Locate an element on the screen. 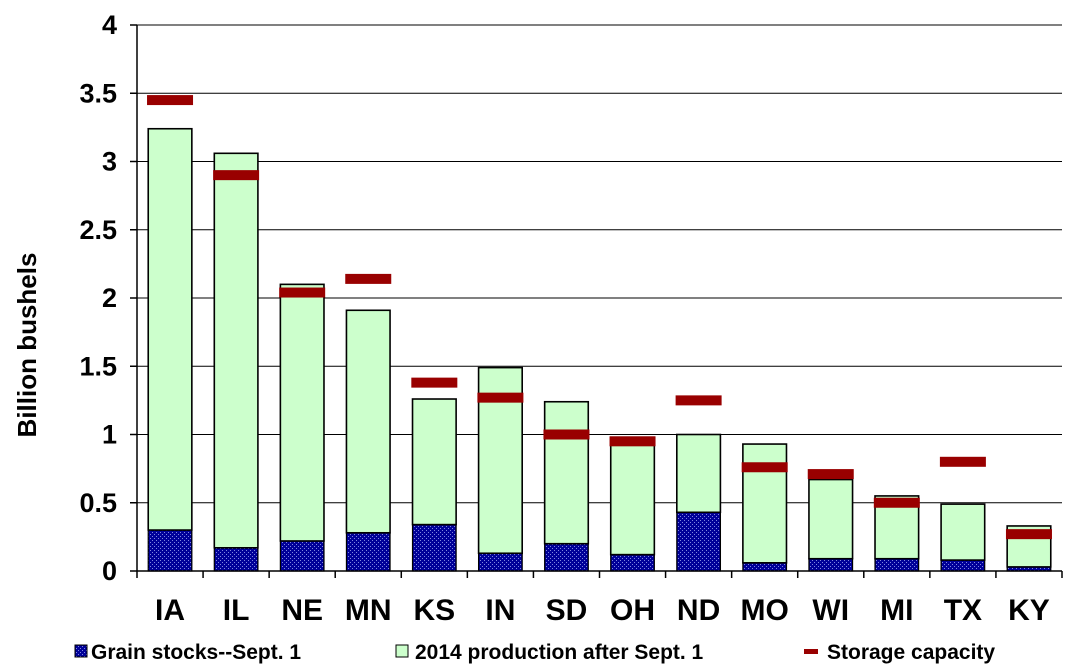  bar-production-sd is located at coordinates (566, 472).